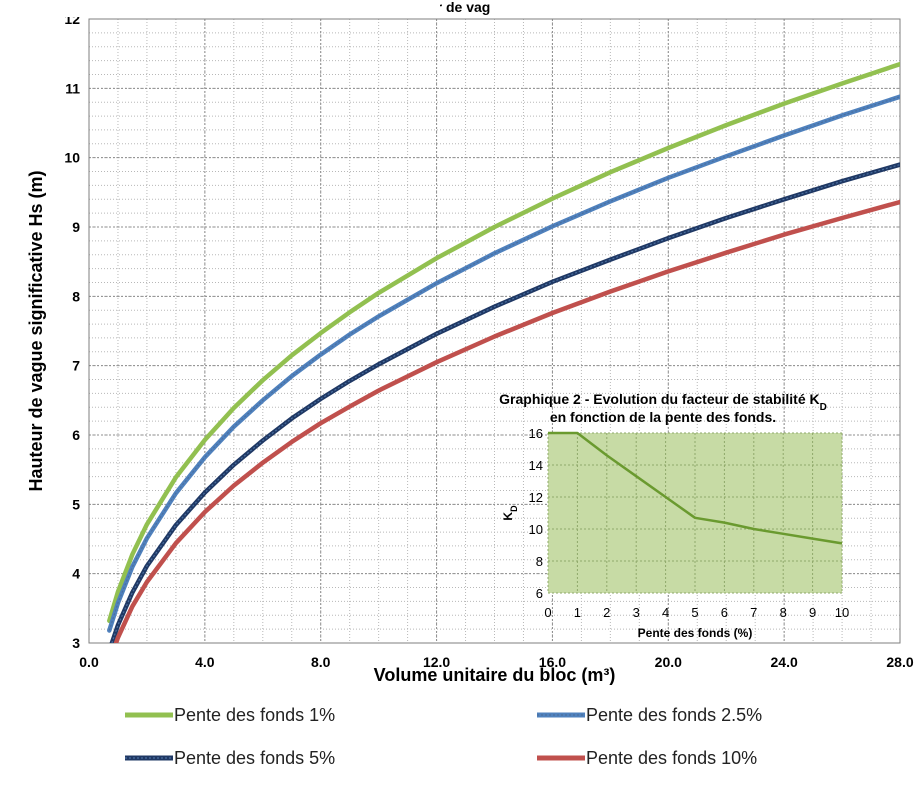  I want to click on y-tick-label: 11, so click(72, 88).